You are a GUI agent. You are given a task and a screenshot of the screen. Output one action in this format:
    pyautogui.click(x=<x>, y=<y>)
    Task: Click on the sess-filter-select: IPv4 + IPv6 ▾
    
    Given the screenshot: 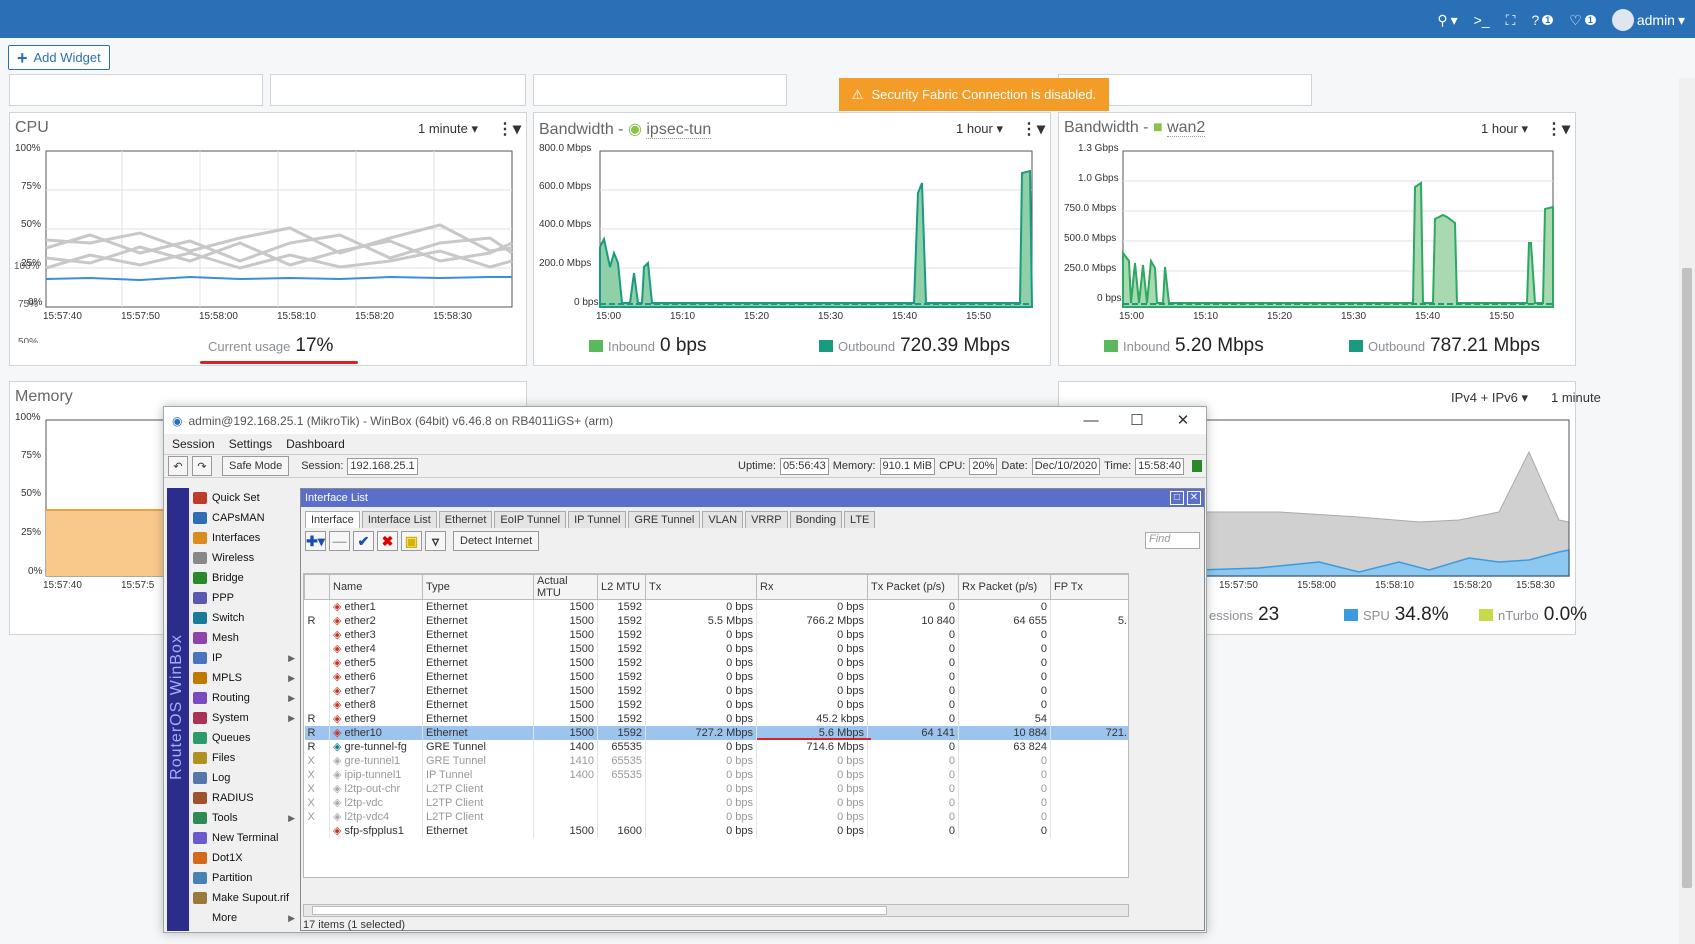 What is the action you would take?
    pyautogui.click(x=1489, y=397)
    